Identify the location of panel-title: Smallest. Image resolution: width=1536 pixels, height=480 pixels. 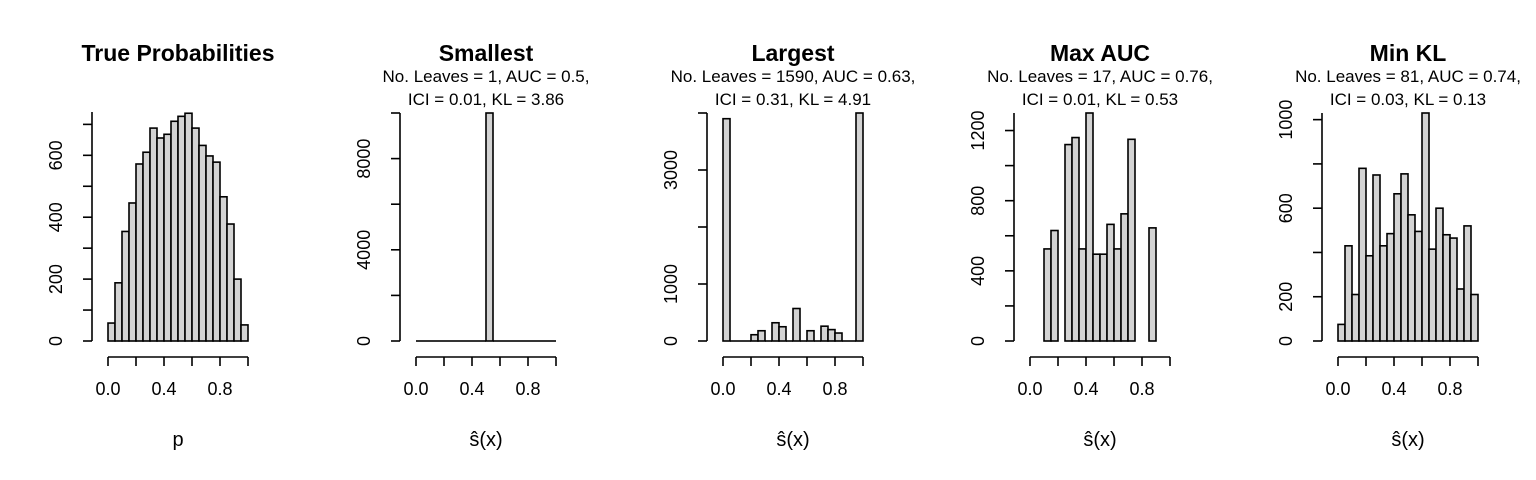
(486, 53).